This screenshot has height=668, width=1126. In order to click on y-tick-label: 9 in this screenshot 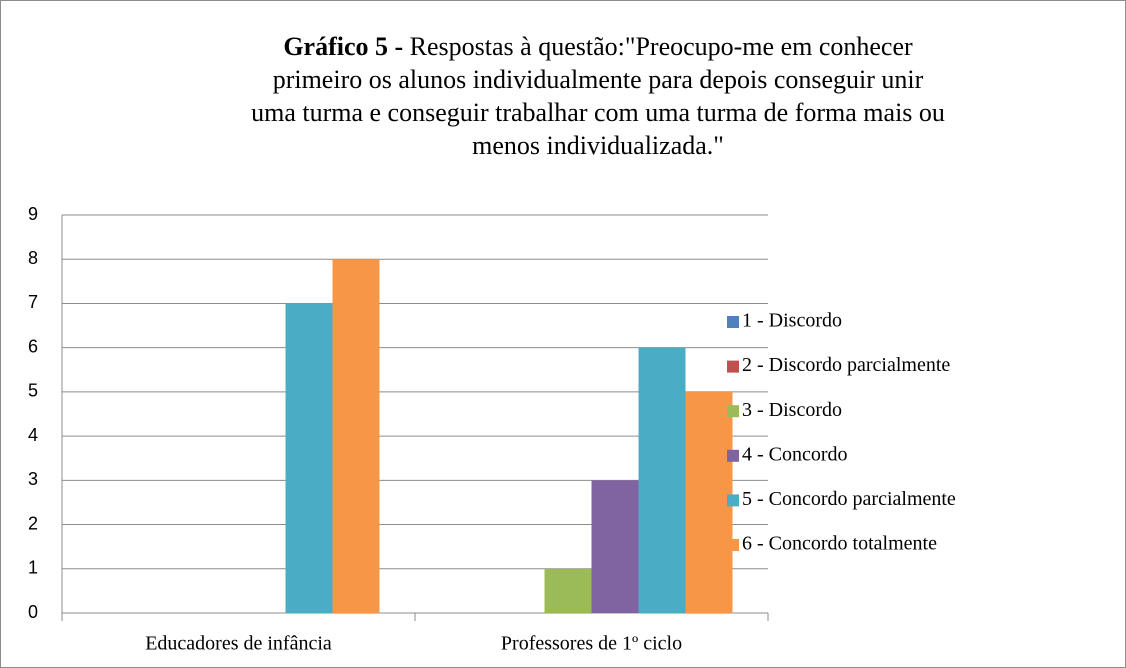, I will do `click(33, 214)`.